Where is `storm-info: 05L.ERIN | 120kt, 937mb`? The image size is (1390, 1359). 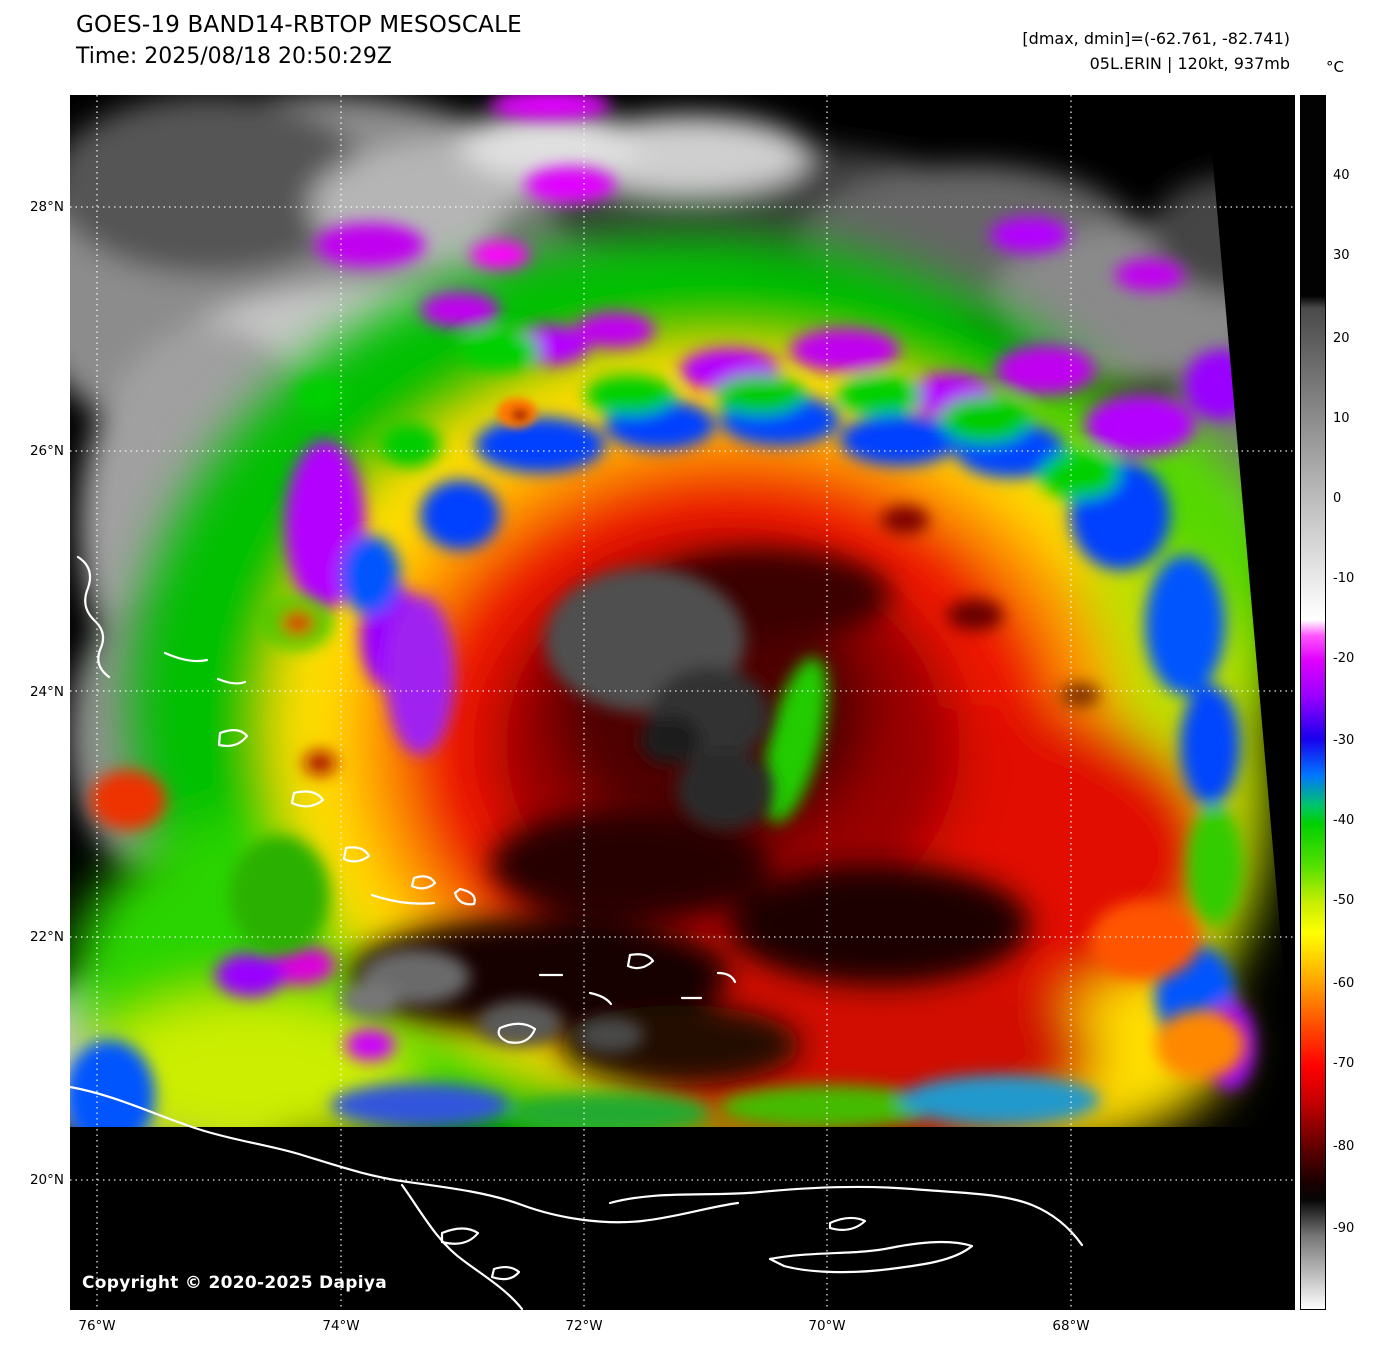
storm-info: 05L.ERIN | 120kt, 937mb is located at coordinates (1189, 63).